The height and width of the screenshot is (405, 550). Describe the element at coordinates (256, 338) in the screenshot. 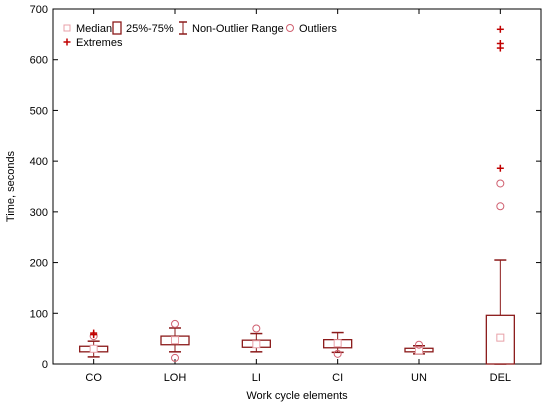

I see `box-LI` at that location.